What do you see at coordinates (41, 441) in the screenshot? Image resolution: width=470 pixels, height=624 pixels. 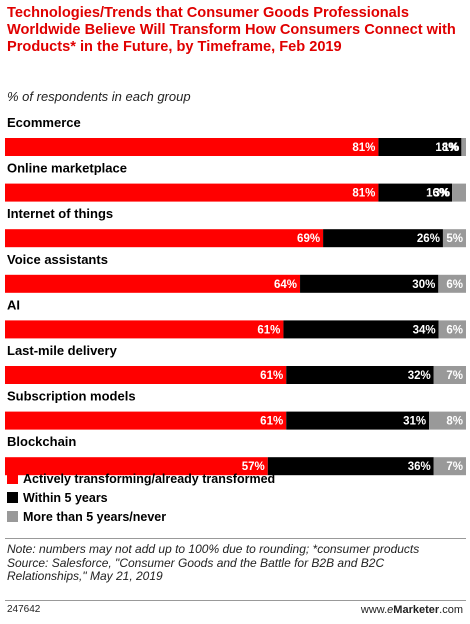 I see `category-label: Blockchain` at bounding box center [41, 441].